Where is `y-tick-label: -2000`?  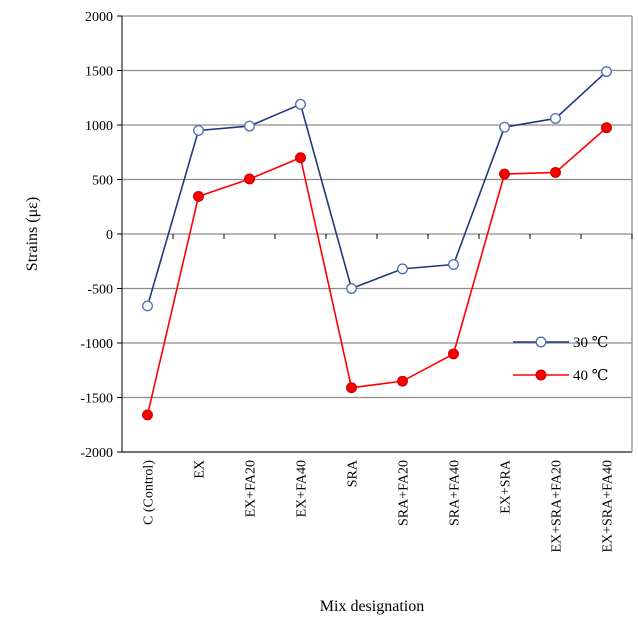
y-tick-label: -2000 is located at coordinates (96, 453).